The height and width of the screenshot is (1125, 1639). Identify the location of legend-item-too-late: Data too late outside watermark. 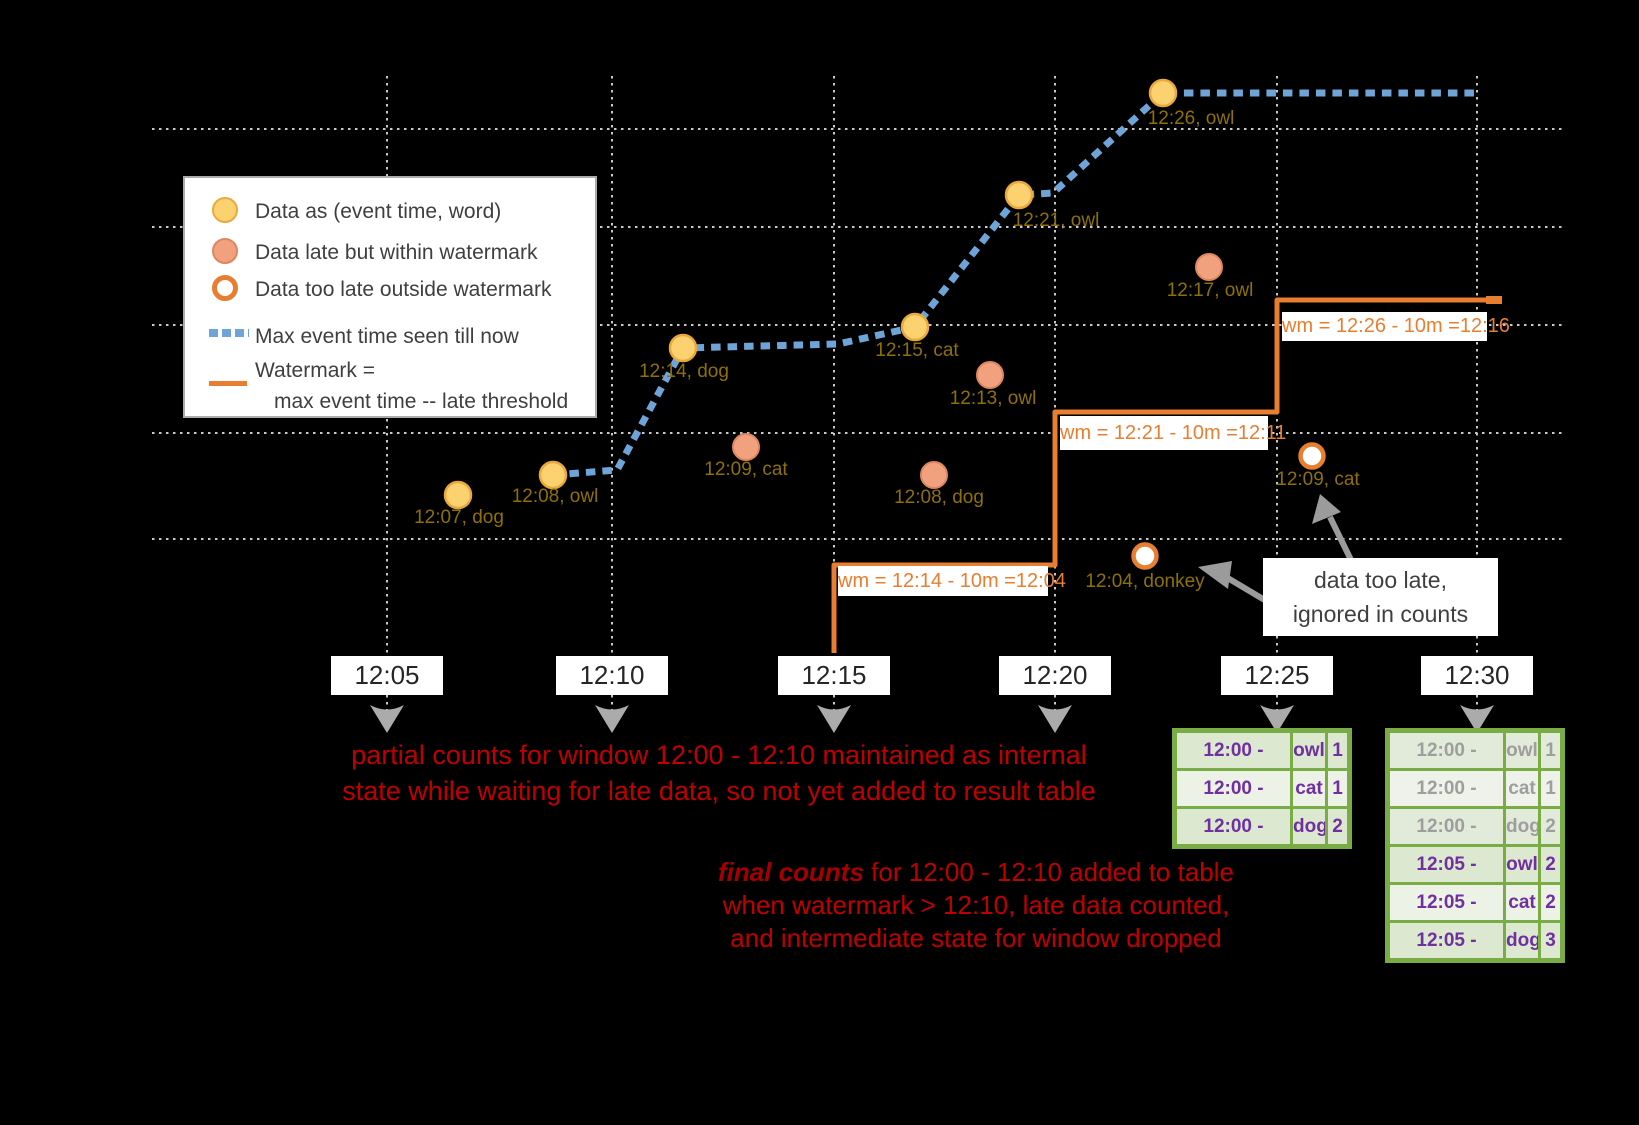
(403, 289).